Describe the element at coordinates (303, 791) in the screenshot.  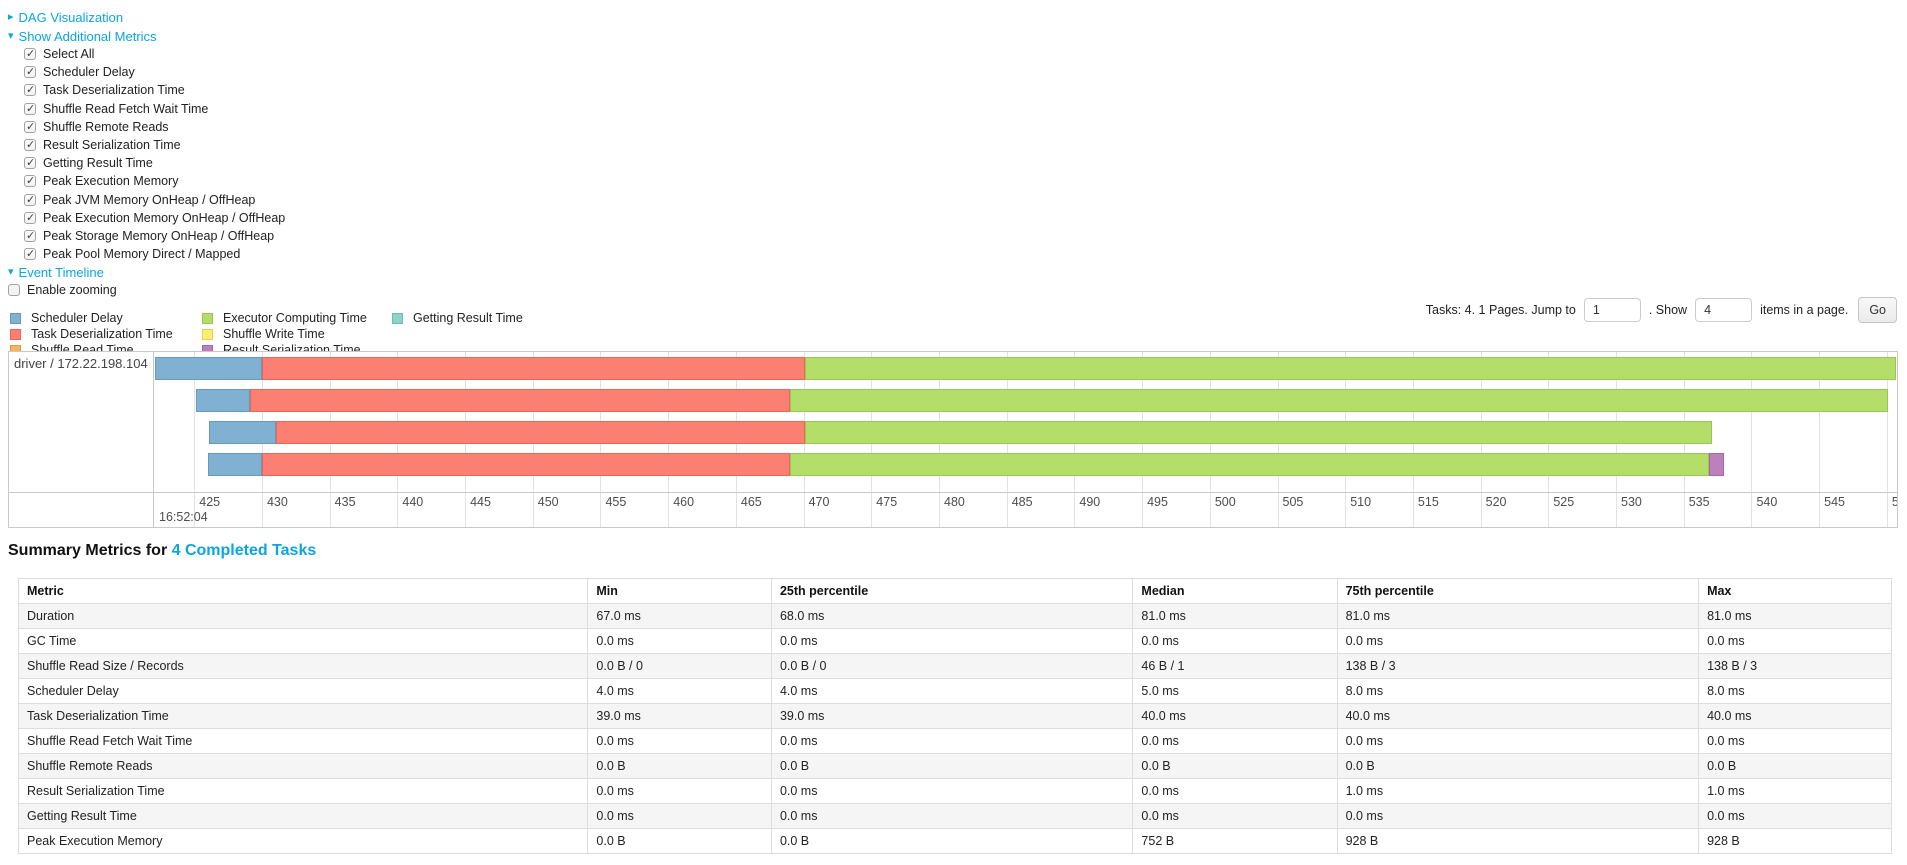
I see `summary-metric-name-cell: Result Serialization Time` at that location.